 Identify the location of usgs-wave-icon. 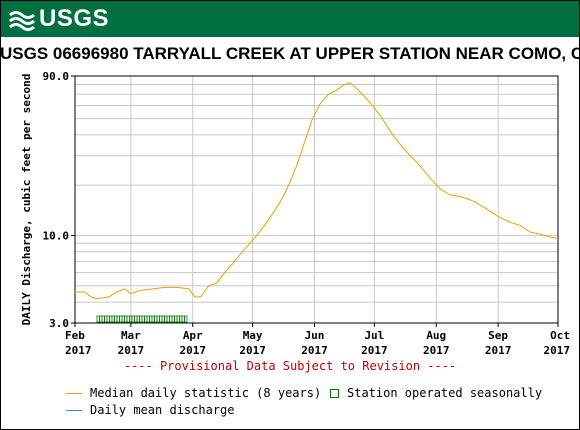
(22, 21).